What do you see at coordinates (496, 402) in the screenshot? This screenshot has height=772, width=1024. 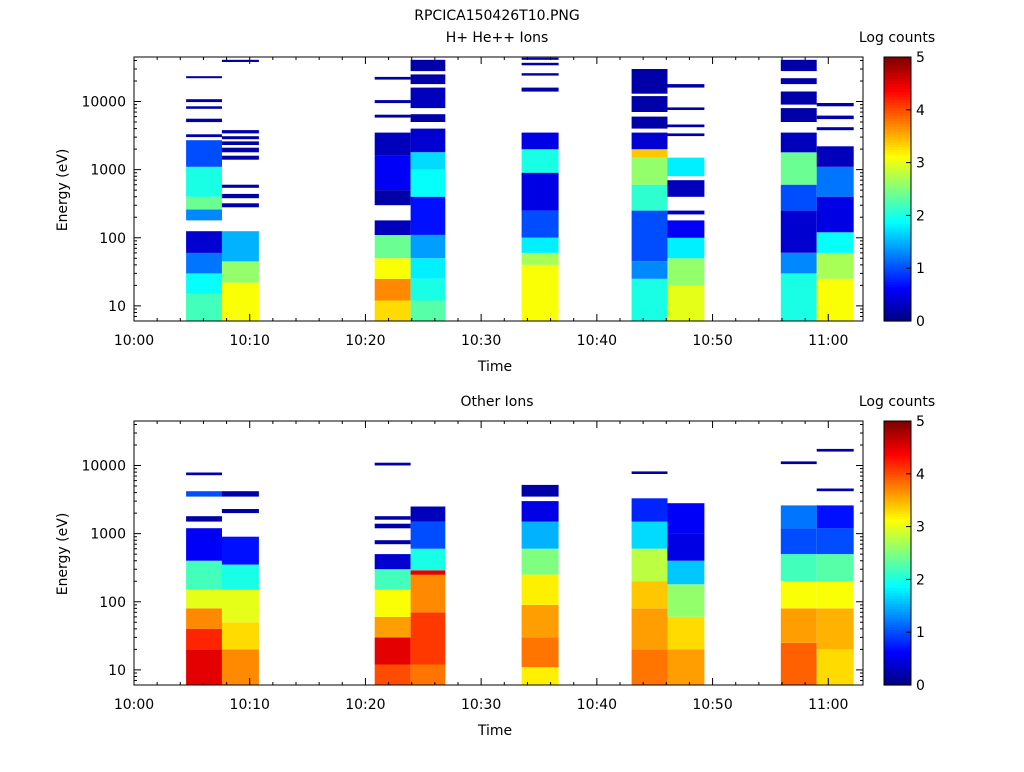 I see `panel-title: Other Ions` at bounding box center [496, 402].